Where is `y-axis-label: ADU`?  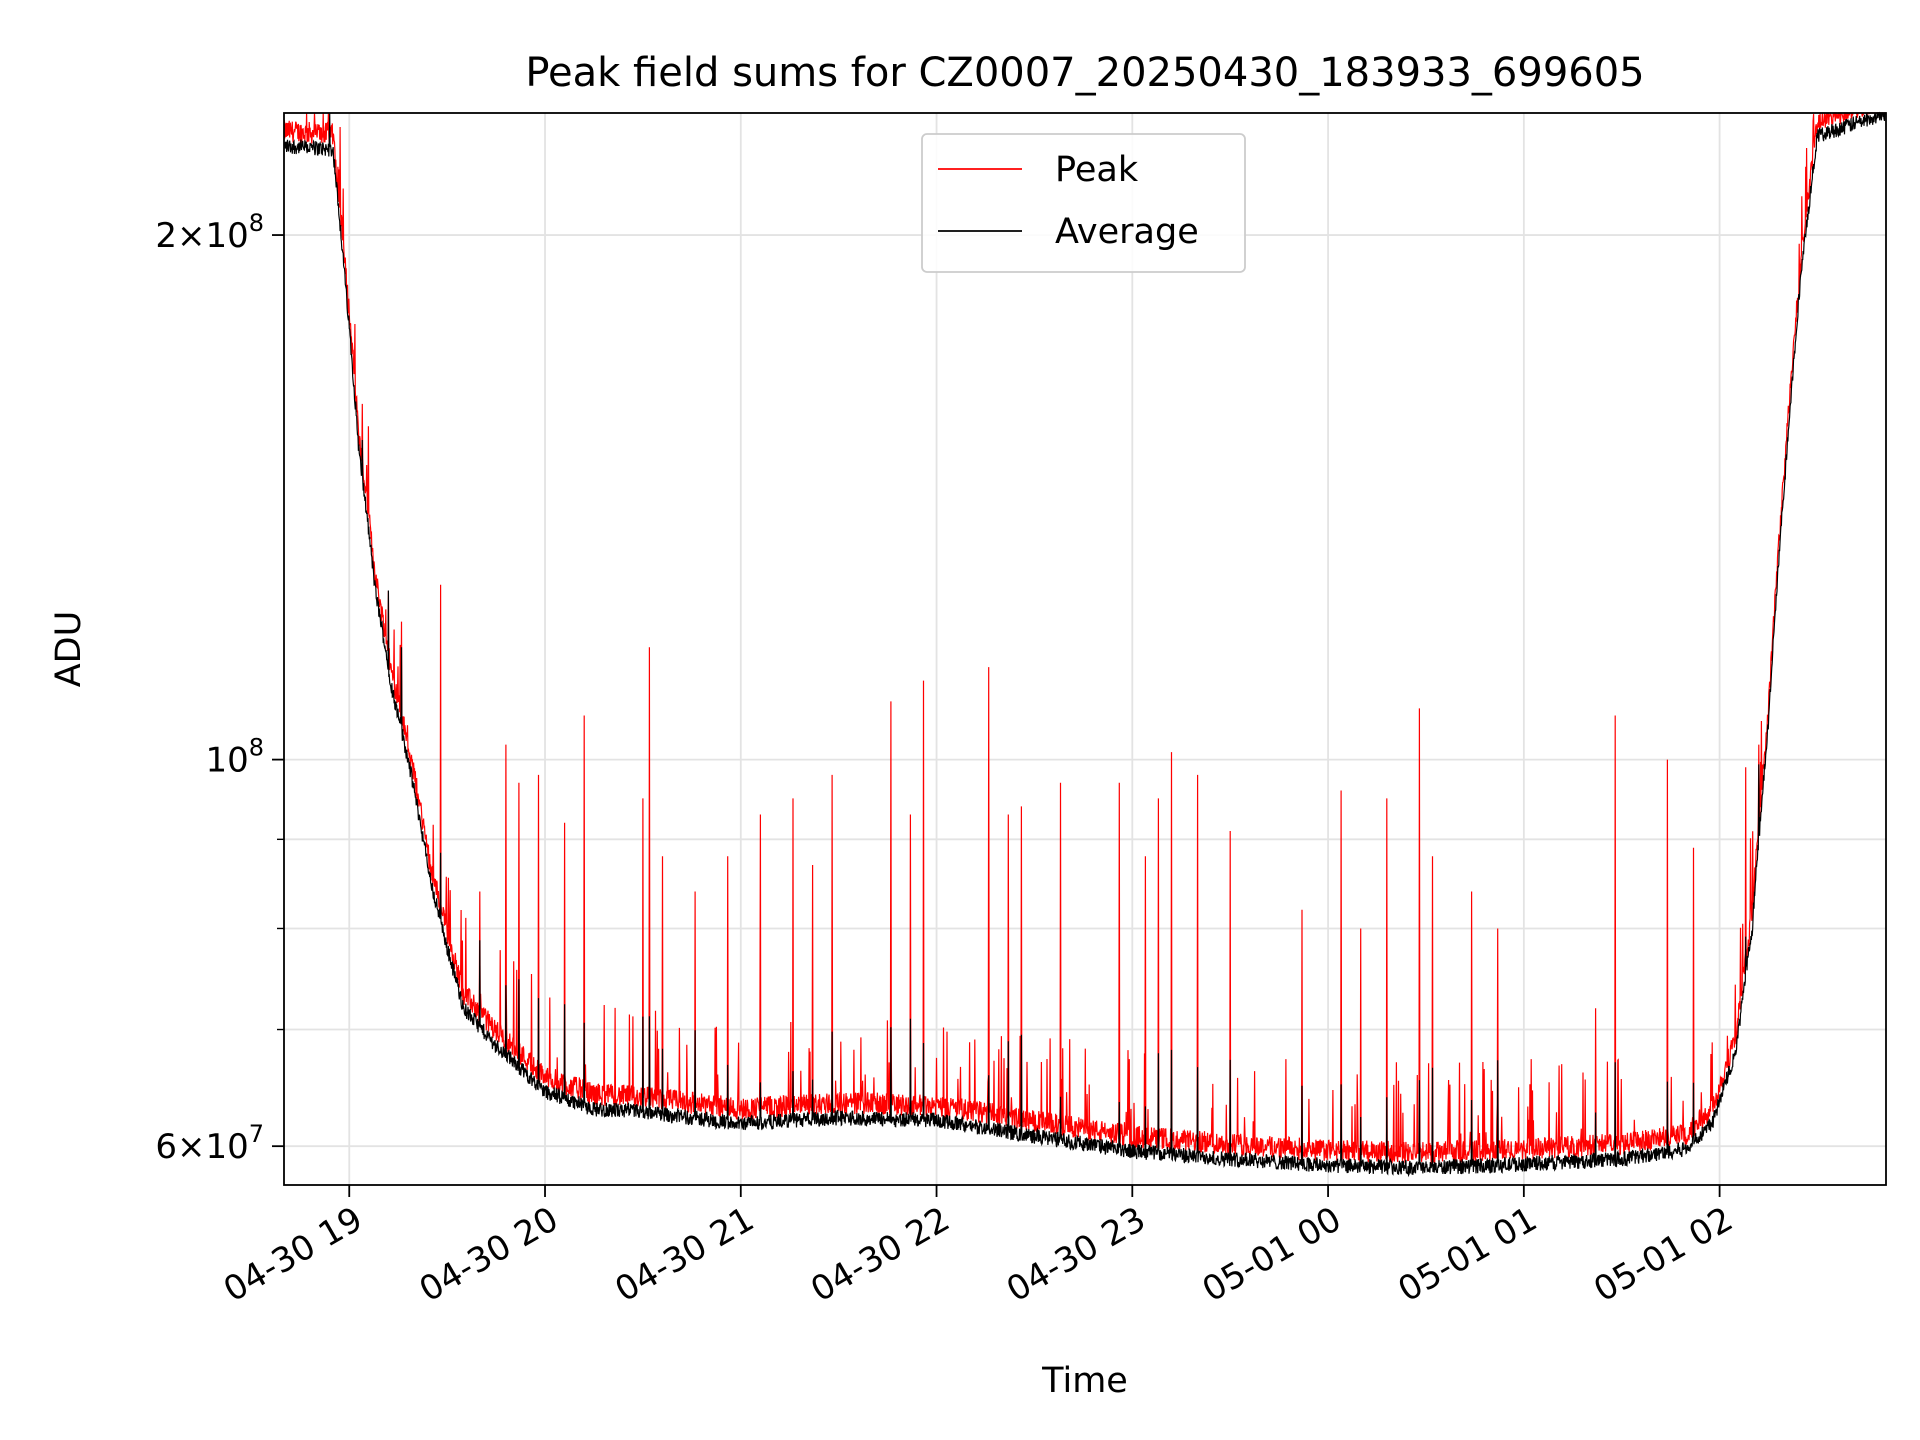 y-axis-label: ADU is located at coordinates (69, 649).